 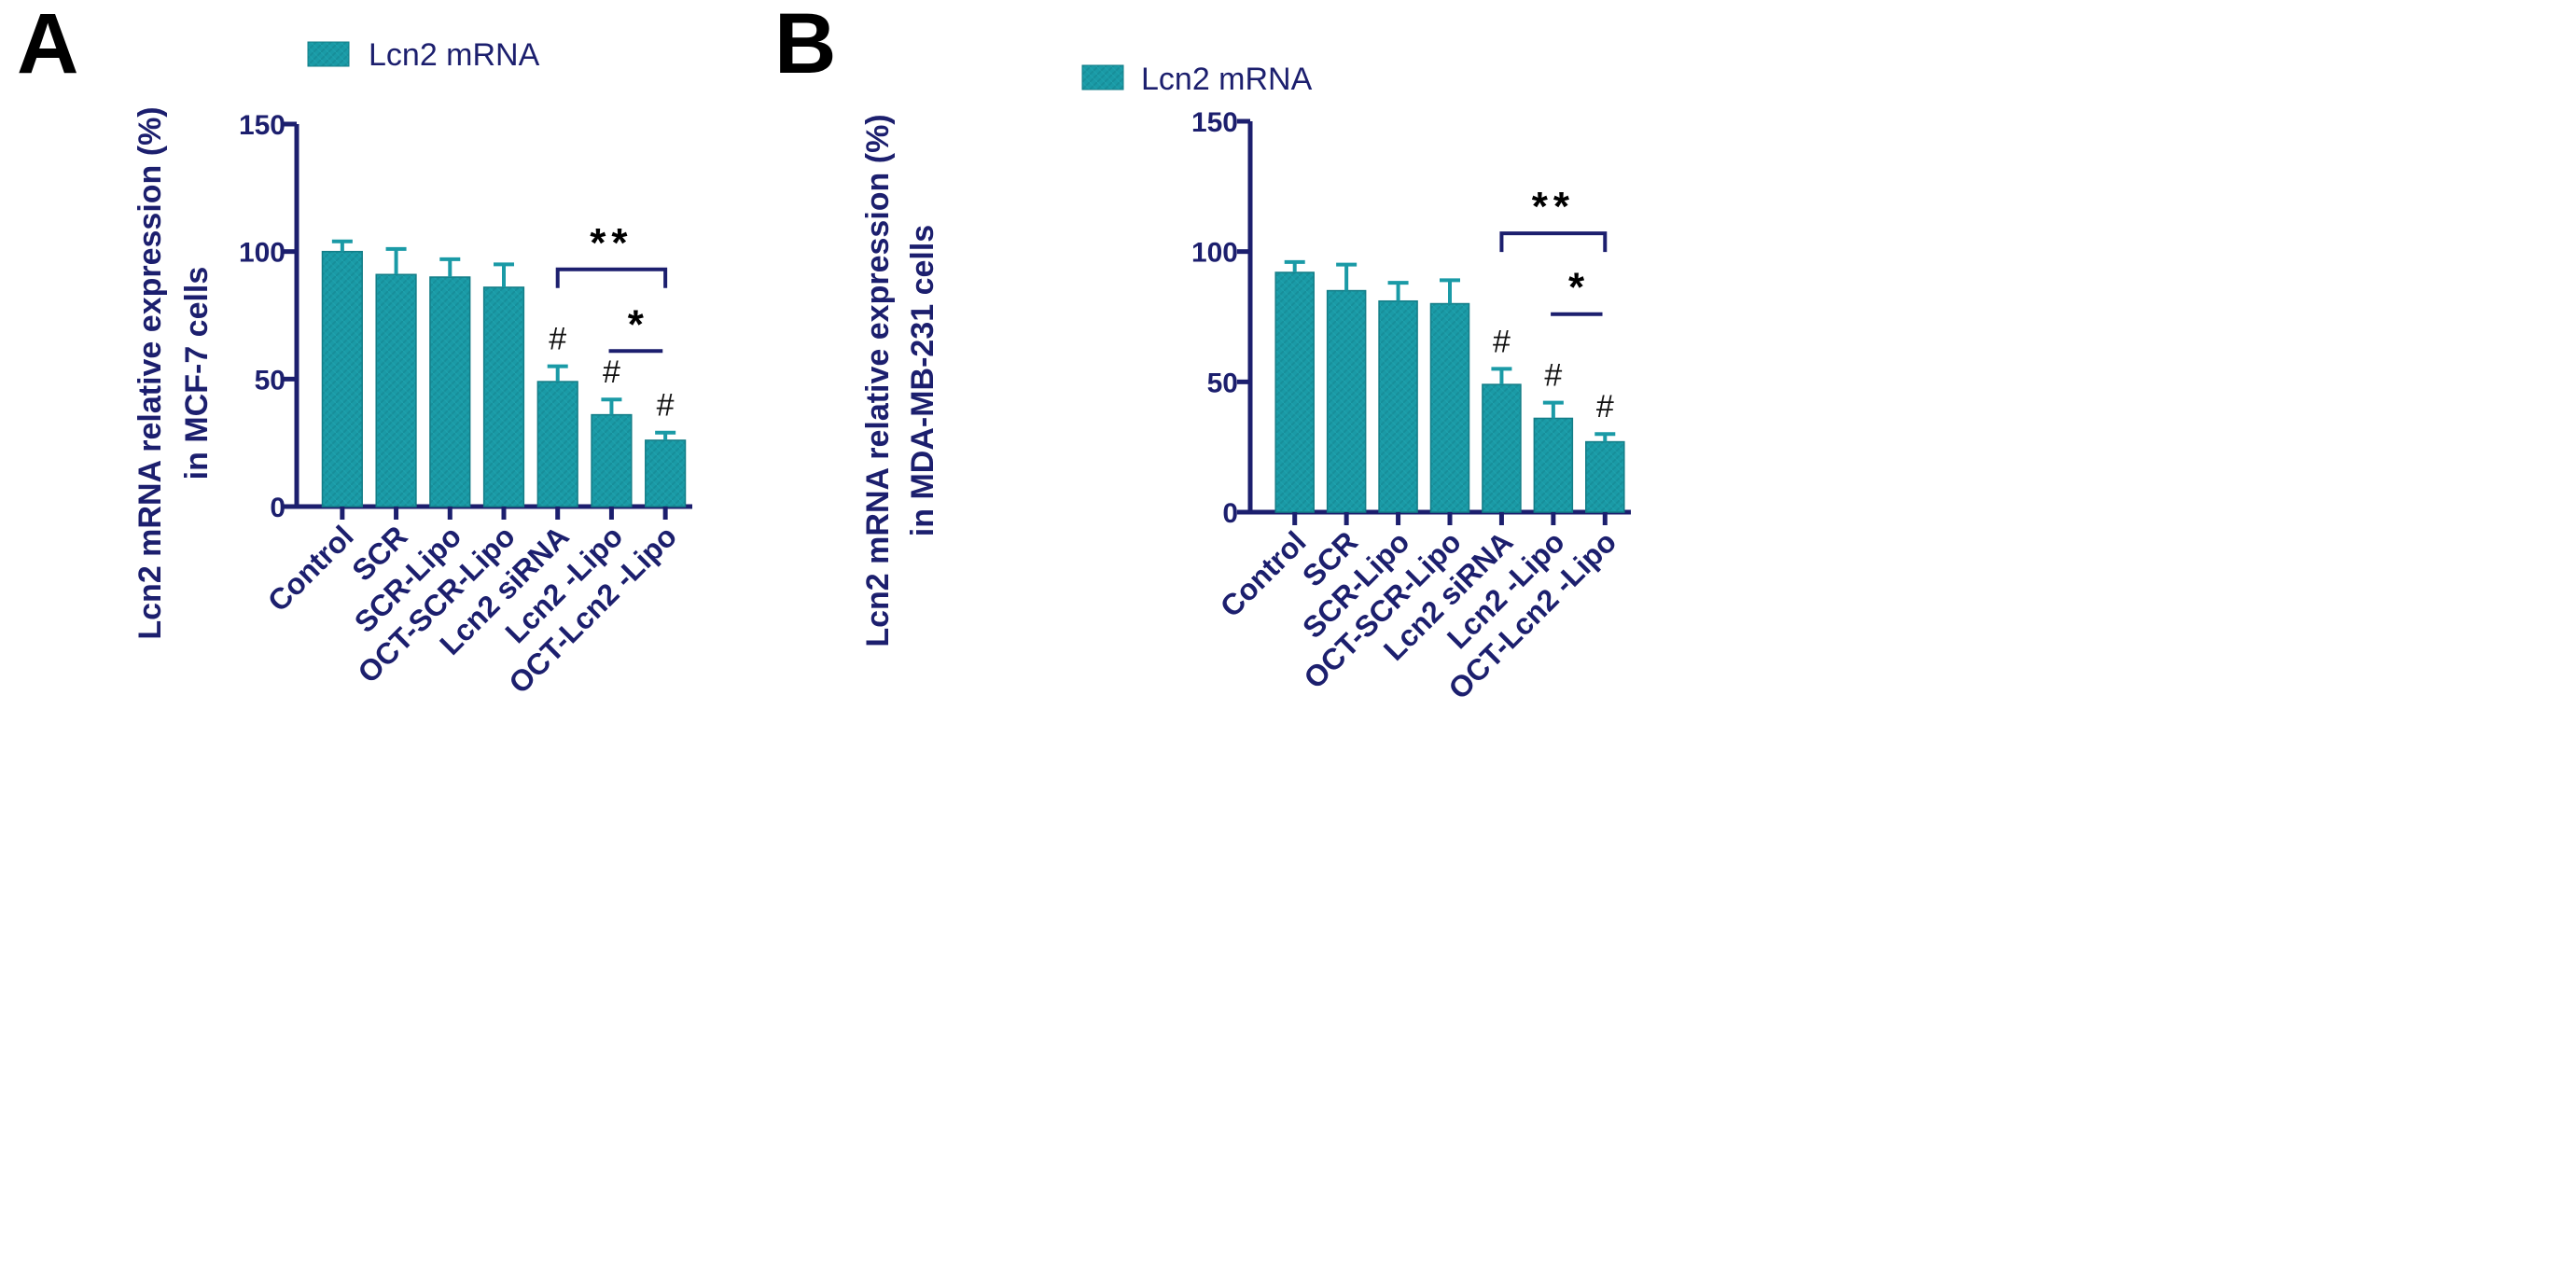 What do you see at coordinates (197, 374) in the screenshot?
I see `y-axis-label-line2: in MCF-7 cells` at bounding box center [197, 374].